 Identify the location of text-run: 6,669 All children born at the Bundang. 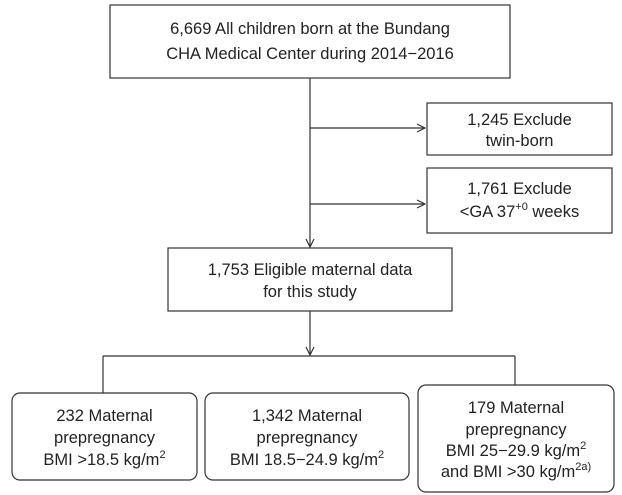
(310, 29).